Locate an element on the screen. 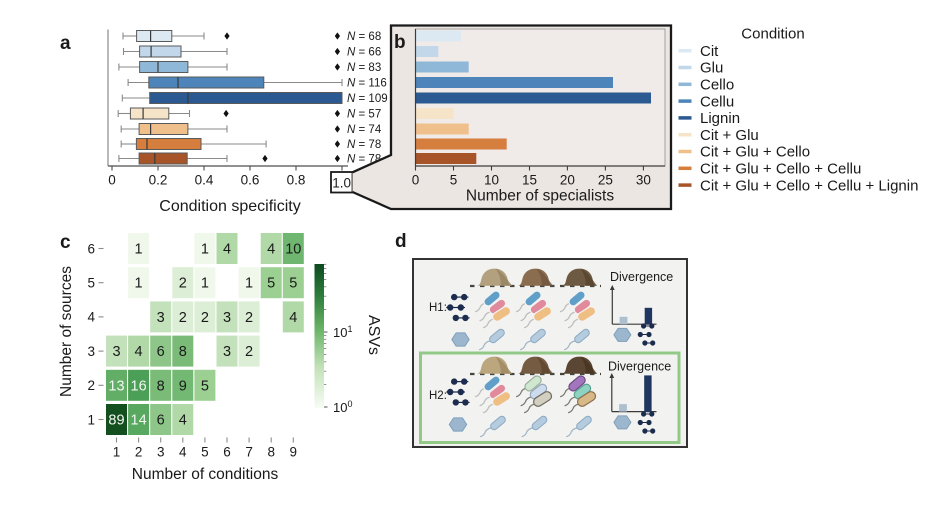 The height and width of the screenshot is (520, 934). svg-text: H1: is located at coordinates (438, 308).